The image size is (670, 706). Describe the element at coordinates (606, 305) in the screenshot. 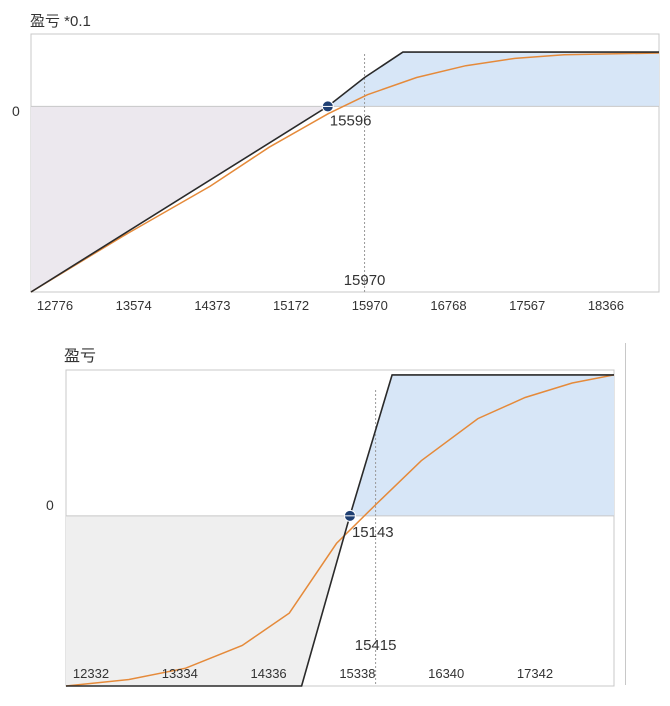

I see `x-tick-label: 18366` at that location.